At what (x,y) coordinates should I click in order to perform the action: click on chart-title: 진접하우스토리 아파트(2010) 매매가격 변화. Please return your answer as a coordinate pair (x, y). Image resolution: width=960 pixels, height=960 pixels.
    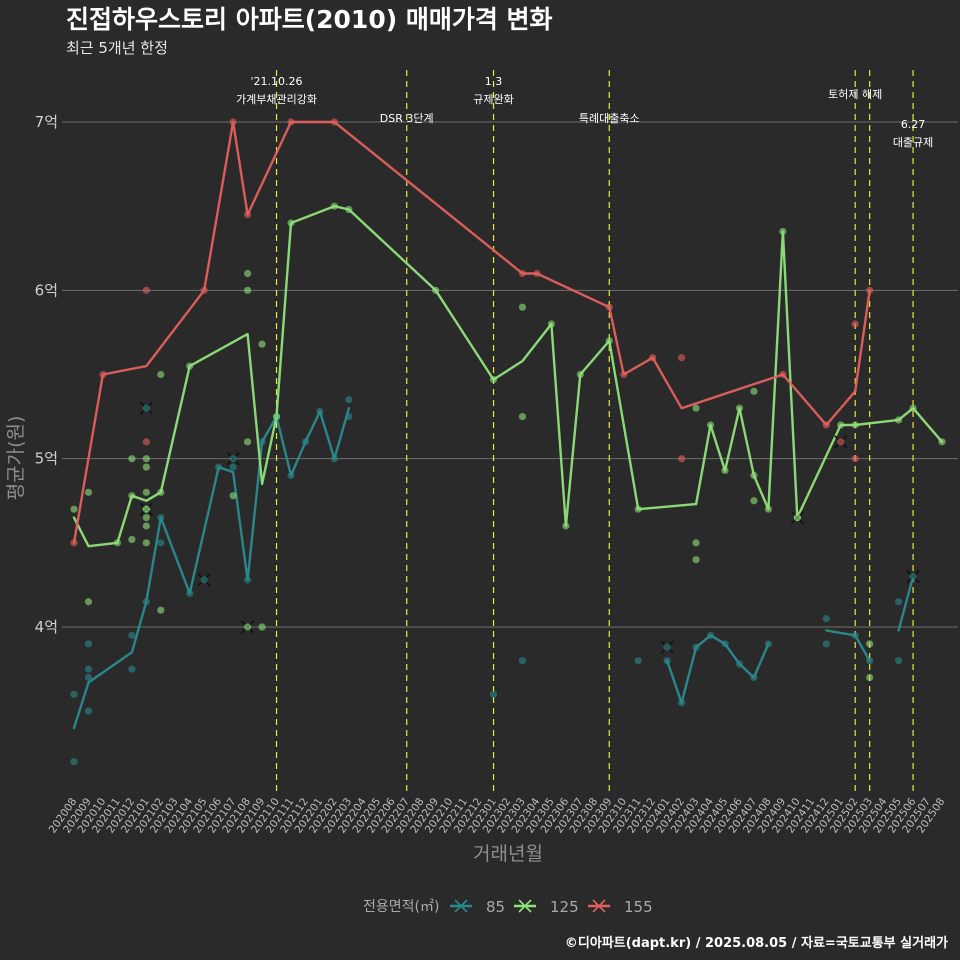
    Looking at the image, I should click on (309, 19).